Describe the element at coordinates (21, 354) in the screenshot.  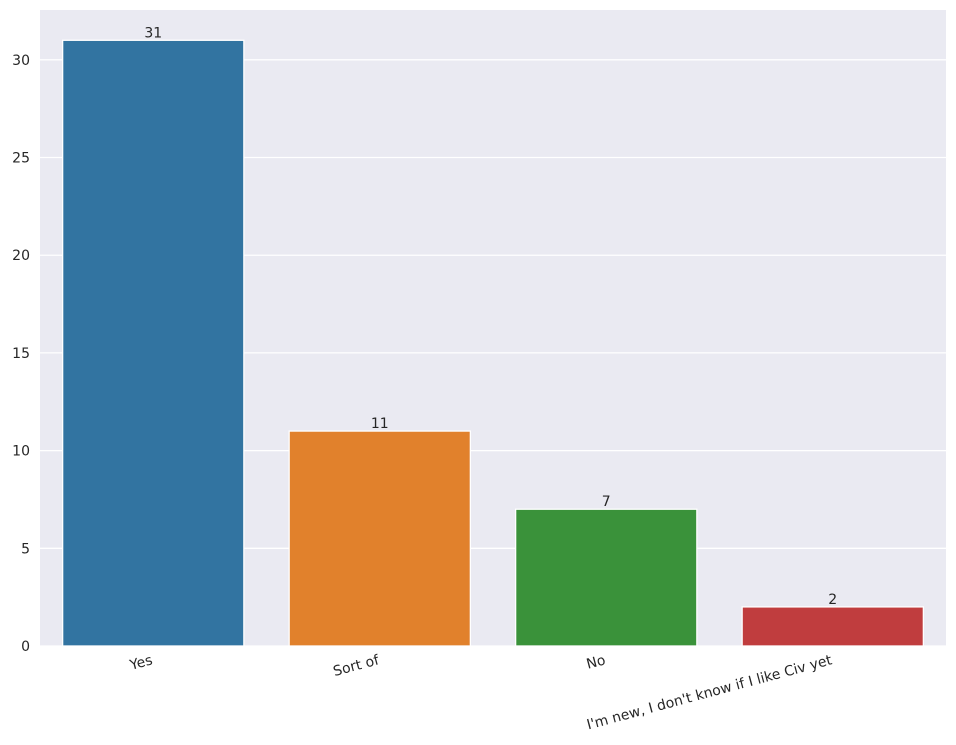
I see `y-tick-label: 15` at that location.